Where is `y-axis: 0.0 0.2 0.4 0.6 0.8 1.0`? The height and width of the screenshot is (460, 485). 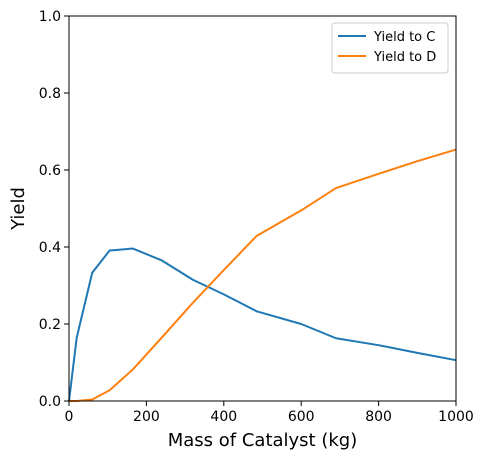
y-axis: 0.0 0.2 0.4 0.6 0.8 1.0 is located at coordinates (54, 209).